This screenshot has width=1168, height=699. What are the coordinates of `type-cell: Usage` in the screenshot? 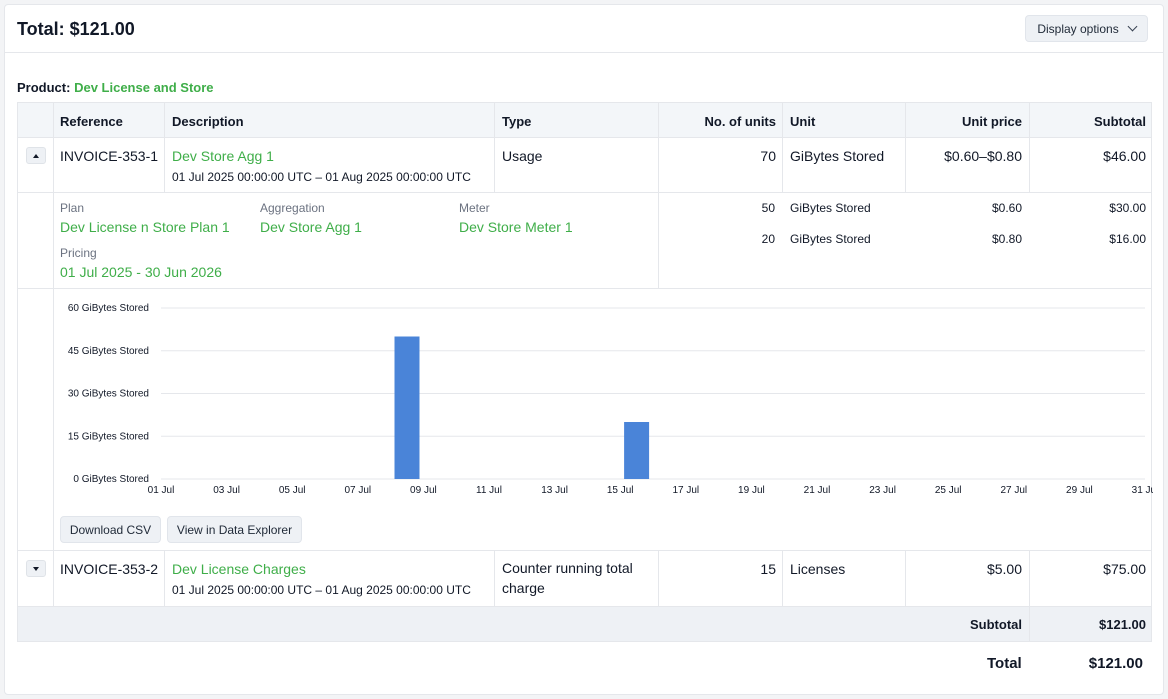 It's located at (576, 165).